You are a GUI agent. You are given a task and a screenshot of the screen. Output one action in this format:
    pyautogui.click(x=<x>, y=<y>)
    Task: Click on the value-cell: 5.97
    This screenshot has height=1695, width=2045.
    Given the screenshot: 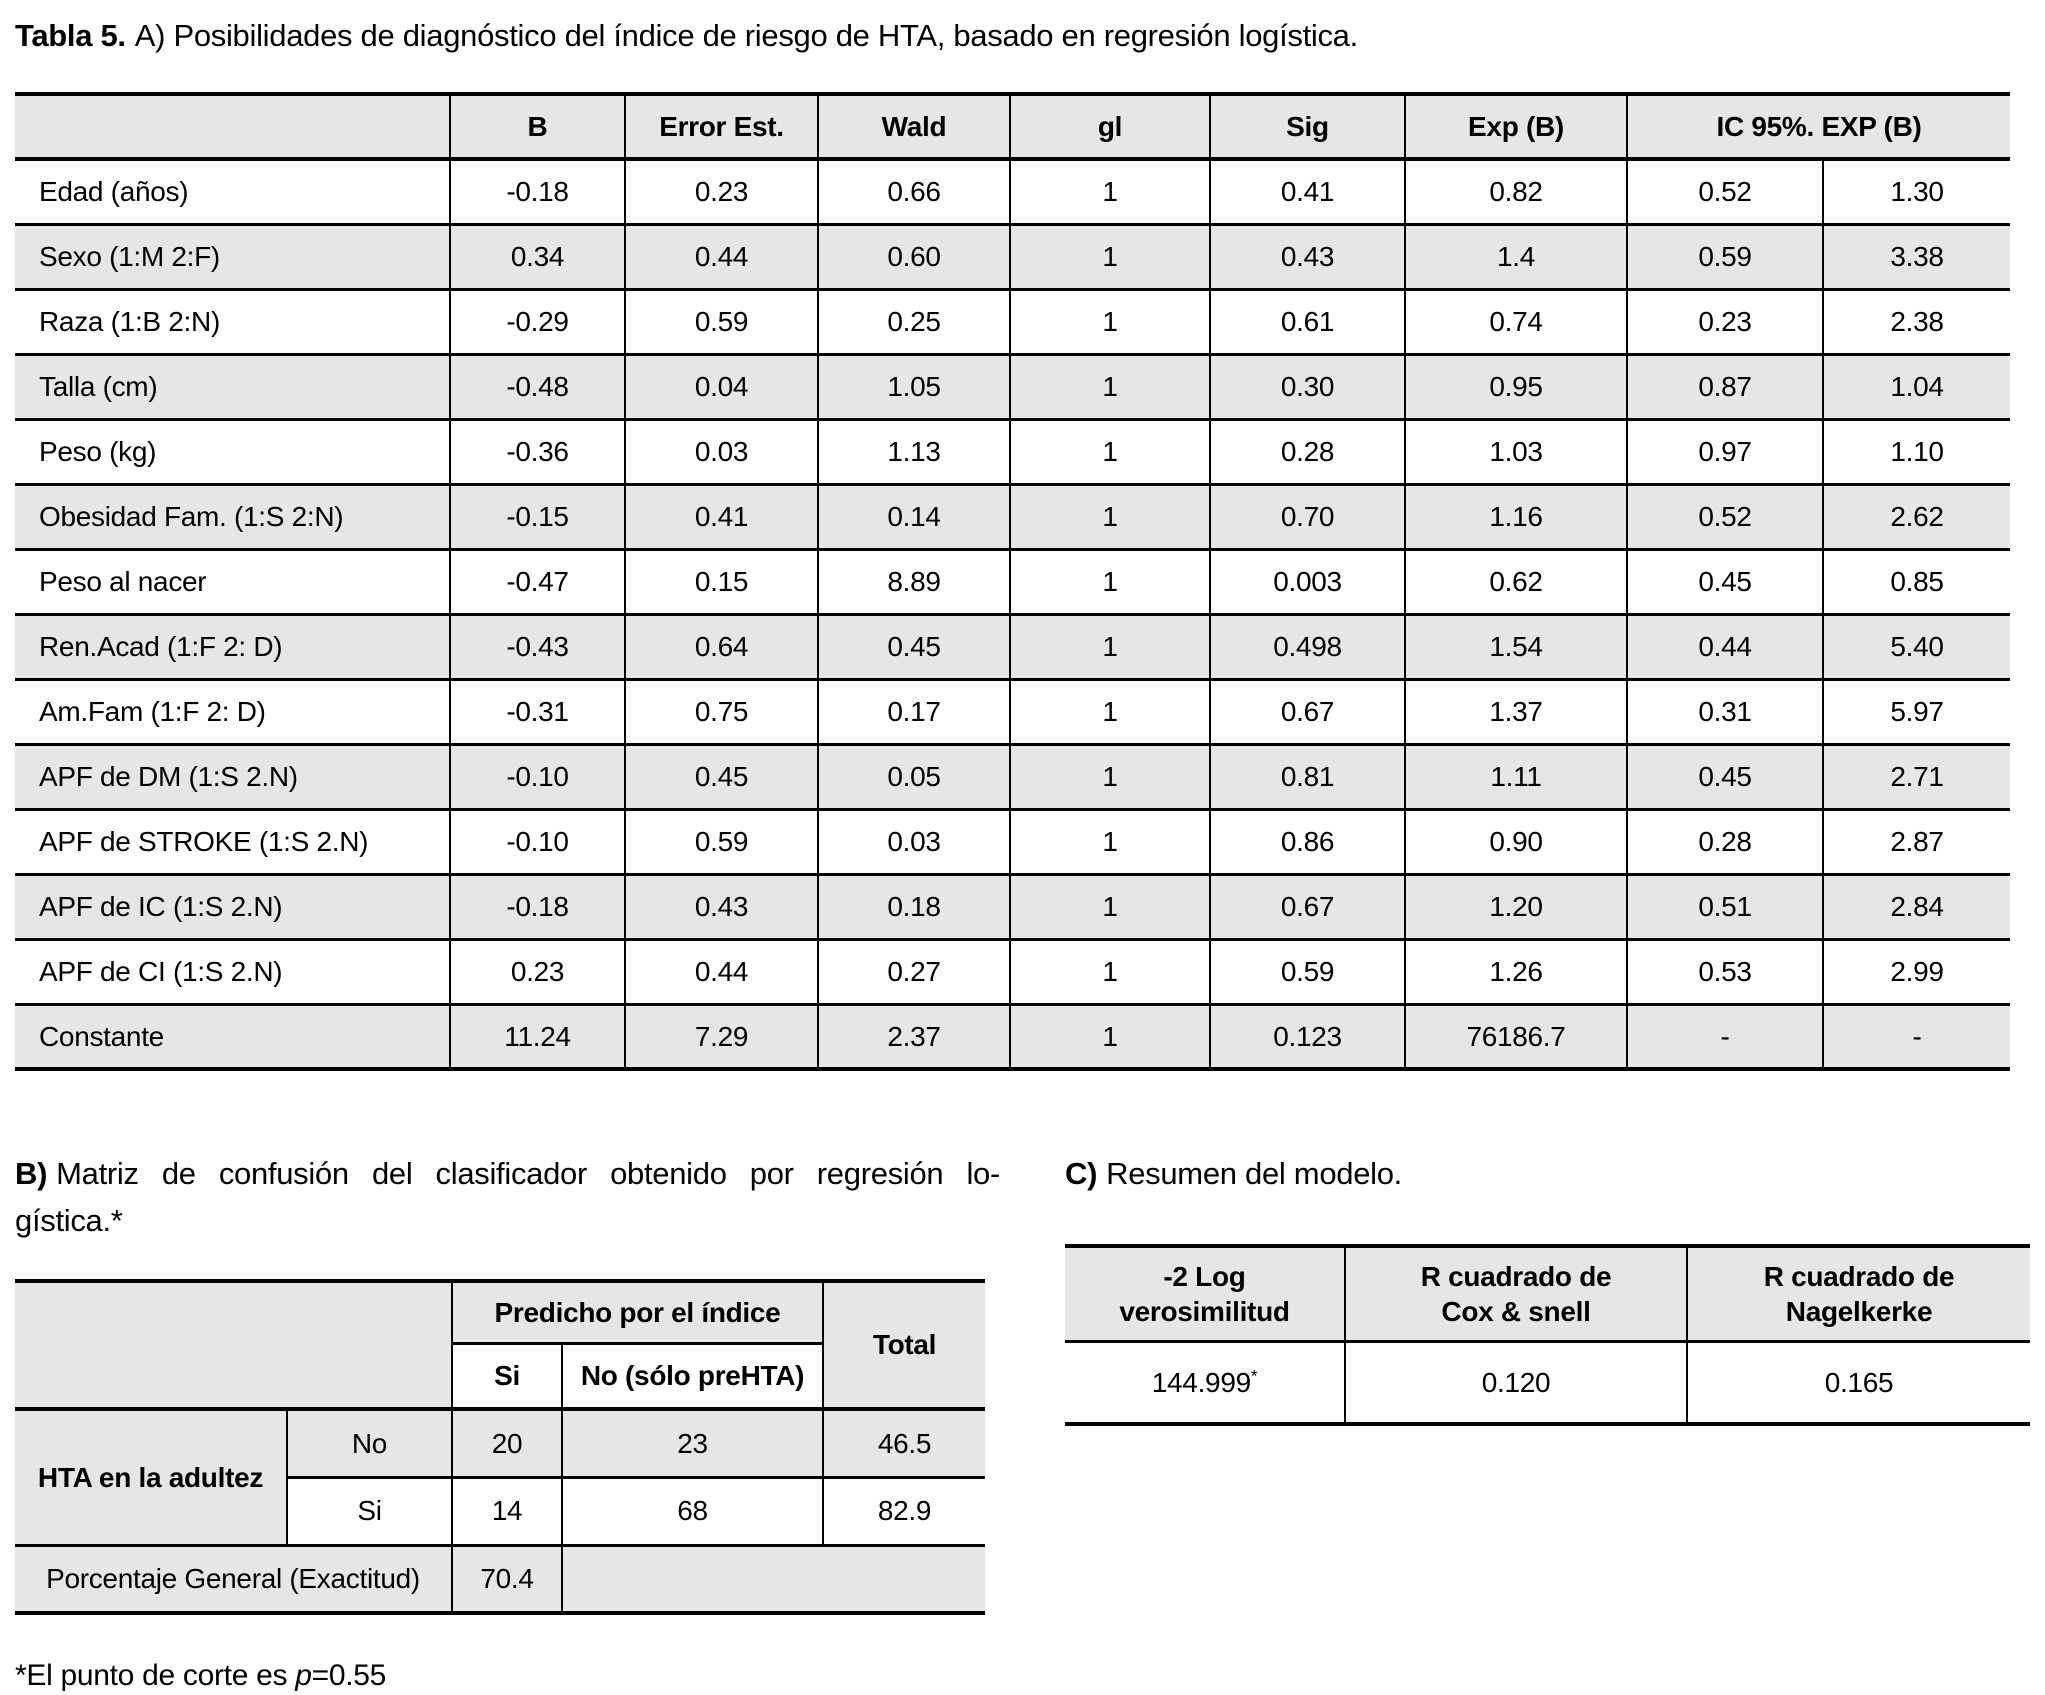 What is the action you would take?
    pyautogui.click(x=1916, y=712)
    